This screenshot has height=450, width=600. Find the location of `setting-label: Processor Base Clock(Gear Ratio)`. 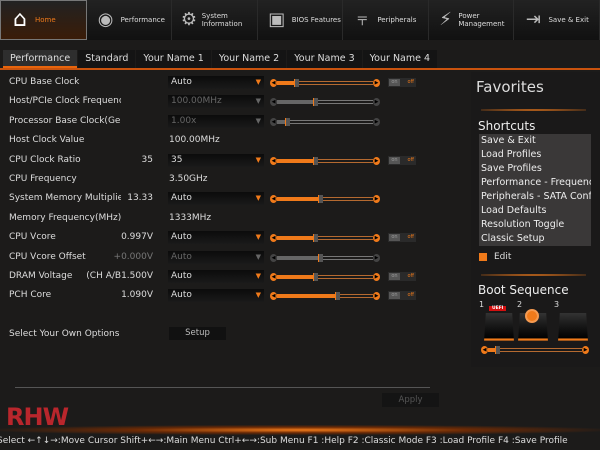

setting-label: Processor Base Clock(Gear Ratio) is located at coordinates (65, 120).